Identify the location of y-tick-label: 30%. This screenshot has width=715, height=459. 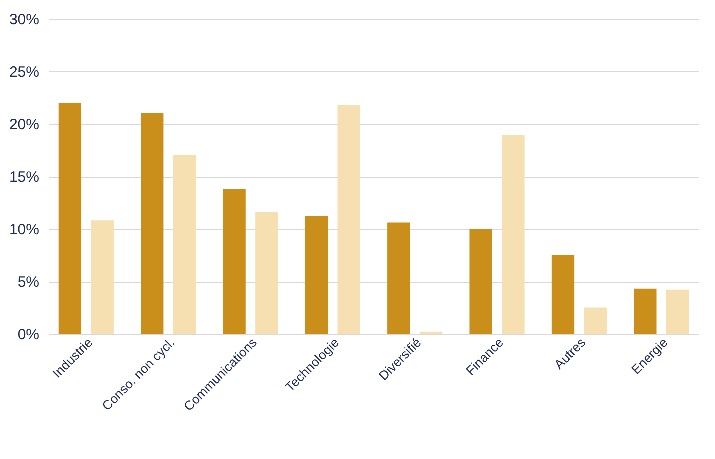
(24, 20).